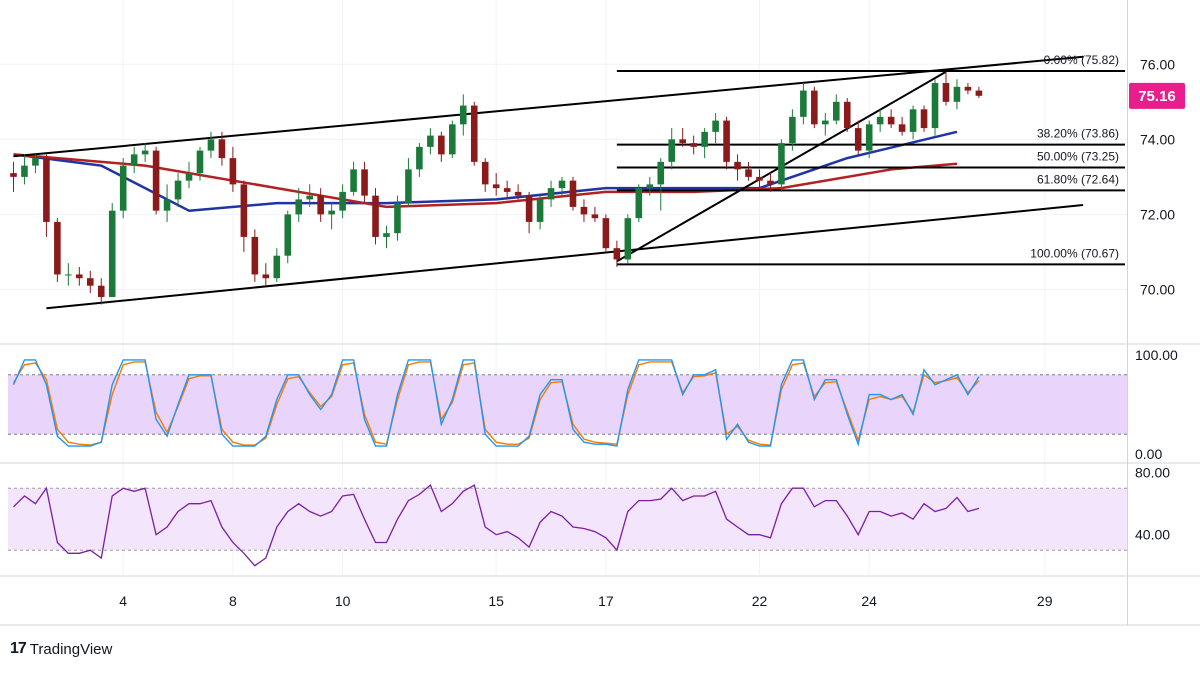  I want to click on stochastic-k-line, so click(496, 403).